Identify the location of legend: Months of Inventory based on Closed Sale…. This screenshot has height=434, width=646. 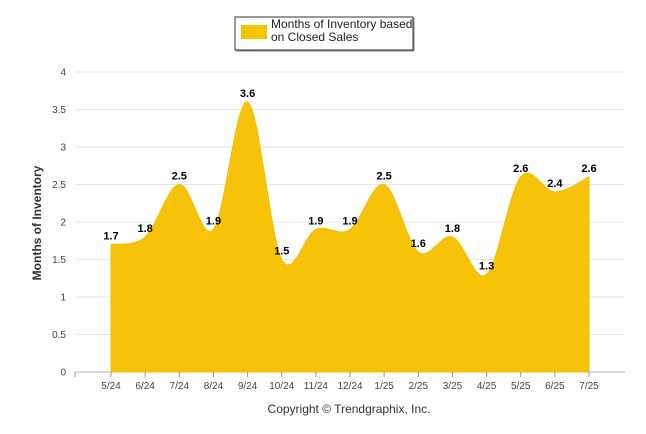
(324, 34).